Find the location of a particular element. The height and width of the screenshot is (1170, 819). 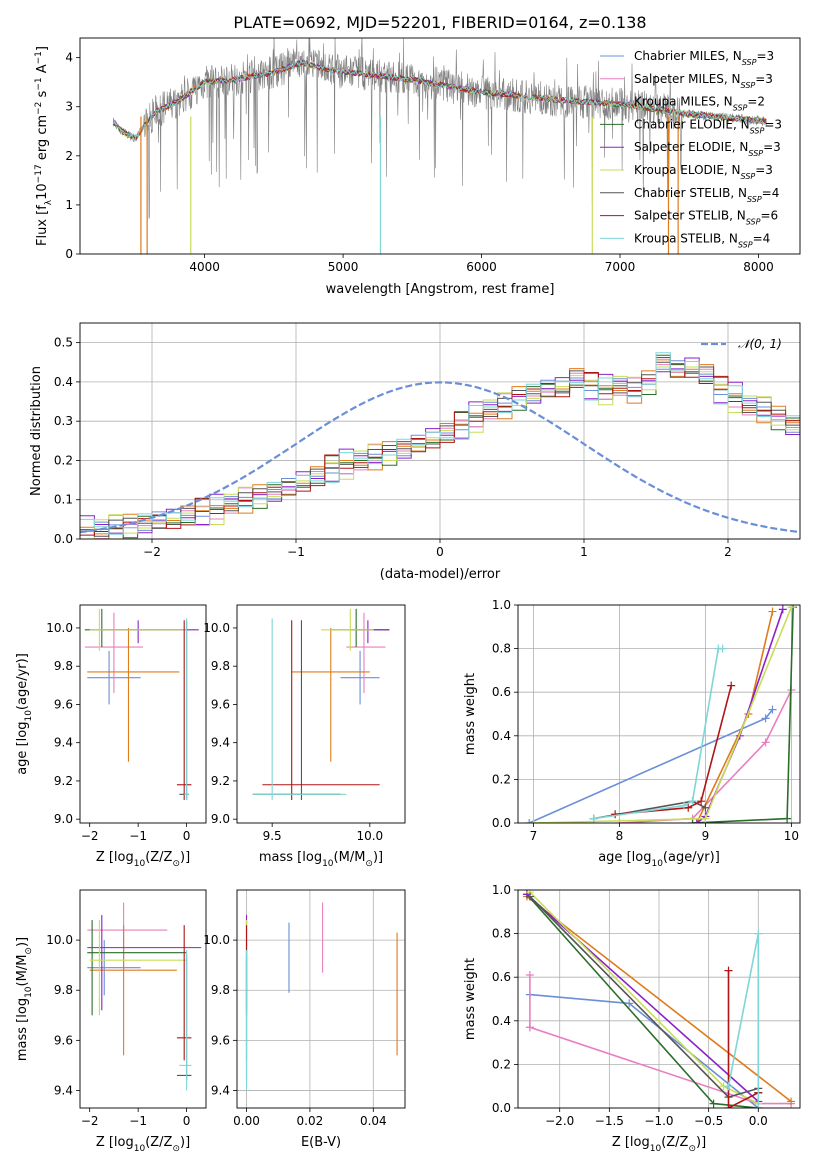

label-part: (age/yr)] is located at coordinates (691, 857).